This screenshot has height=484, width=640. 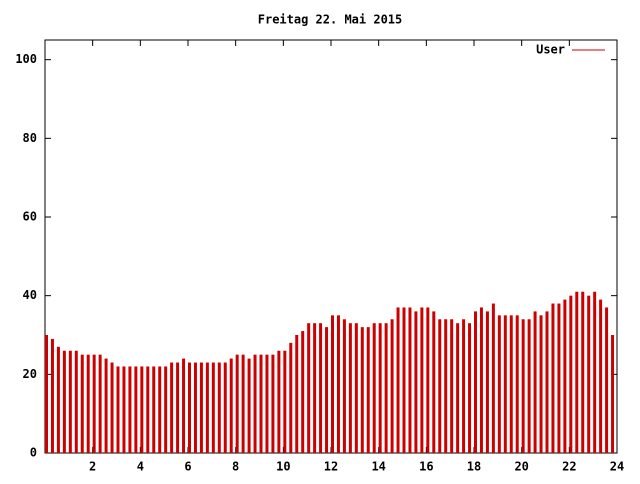 What do you see at coordinates (378, 467) in the screenshot?
I see `x-tick-label: 14` at bounding box center [378, 467].